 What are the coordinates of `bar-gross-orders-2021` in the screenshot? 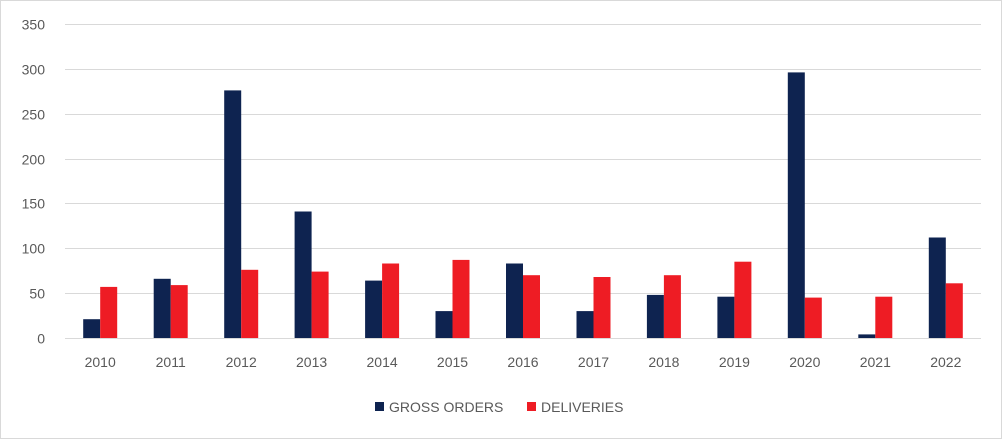 It's located at (867, 336).